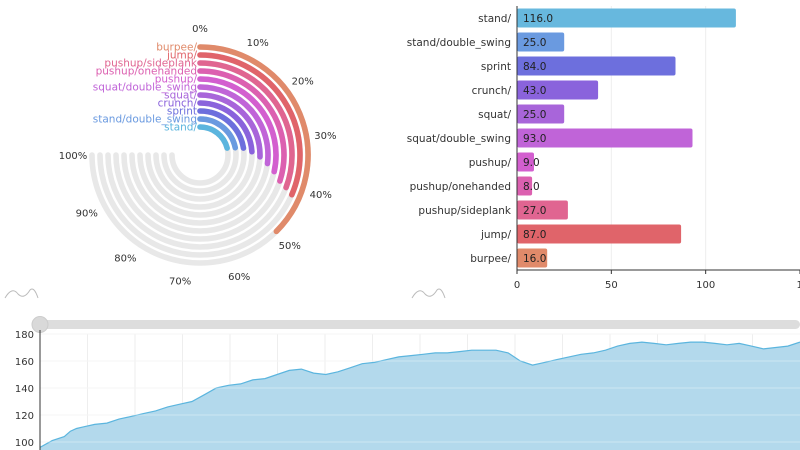 This screenshot has height=450, width=800. Describe the element at coordinates (180, 281) in the screenshot. I see `radial-tick-label: 70%` at that location.